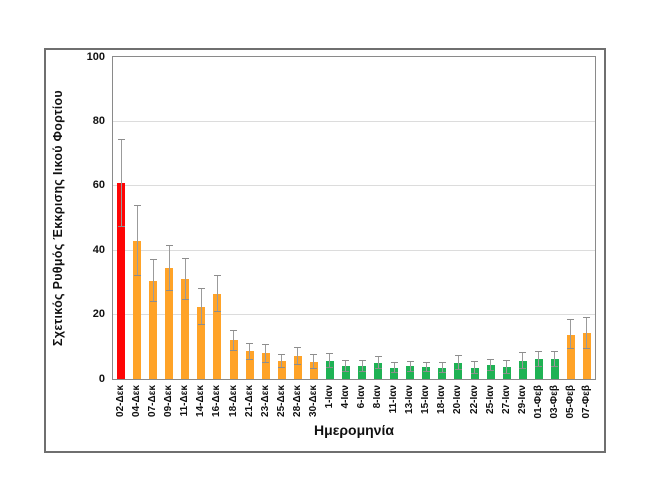 The height and width of the screenshot is (502, 650). Describe the element at coordinates (101, 378) in the screenshot. I see `y-tick-label: 0` at that location.